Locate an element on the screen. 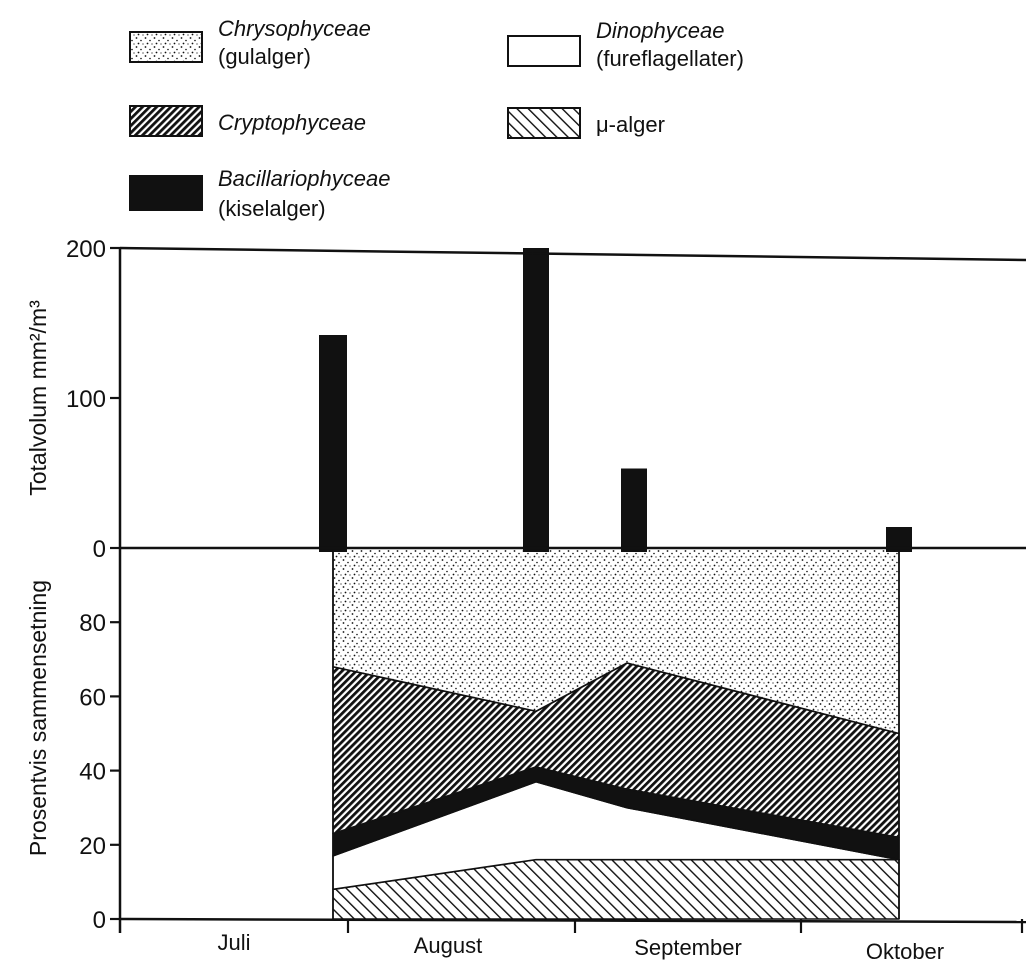 Image resolution: width=1026 pixels, height=967 pixels. y-tick-label-volume-100: 100 is located at coordinates (86, 399).